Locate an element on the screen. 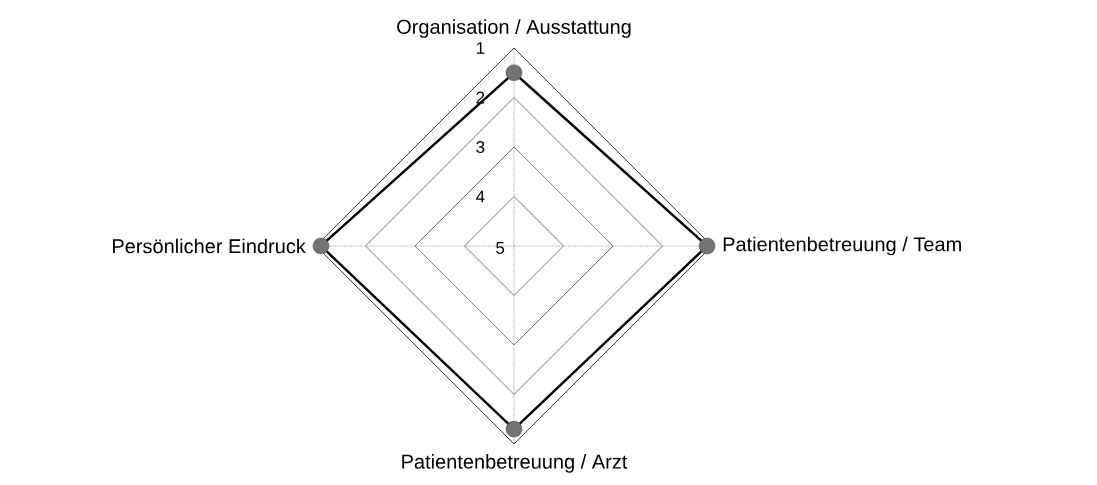  spoke-label: Organisation / Ausstattung is located at coordinates (514, 28).